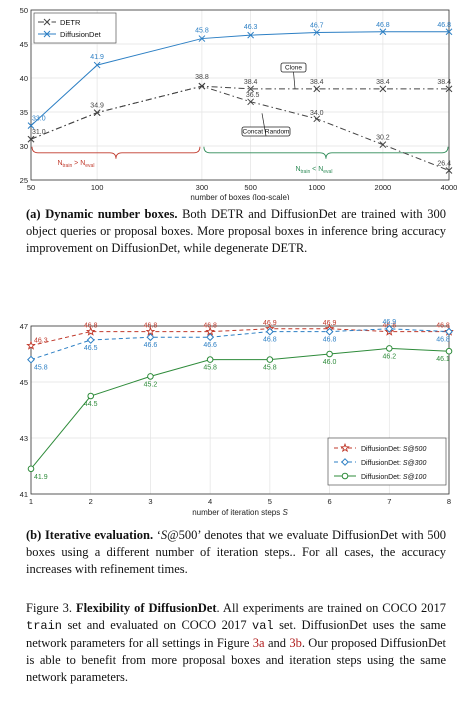 The height and width of the screenshot is (722, 462). I want to click on series-0-line-group: 31.0 34.9 38.8 38.4 38.4 38.4 38.4, so click(240, 108).